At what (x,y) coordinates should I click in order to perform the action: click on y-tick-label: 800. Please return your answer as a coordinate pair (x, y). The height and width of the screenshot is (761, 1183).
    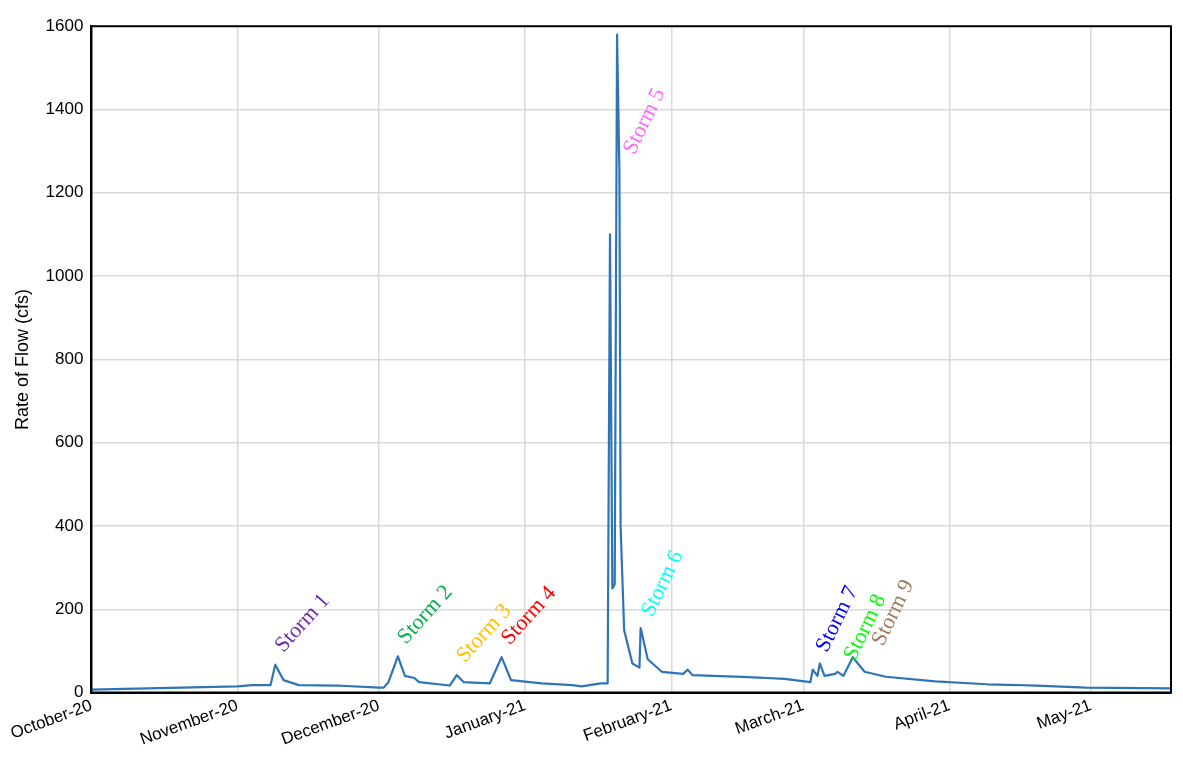
    Looking at the image, I should click on (69, 359).